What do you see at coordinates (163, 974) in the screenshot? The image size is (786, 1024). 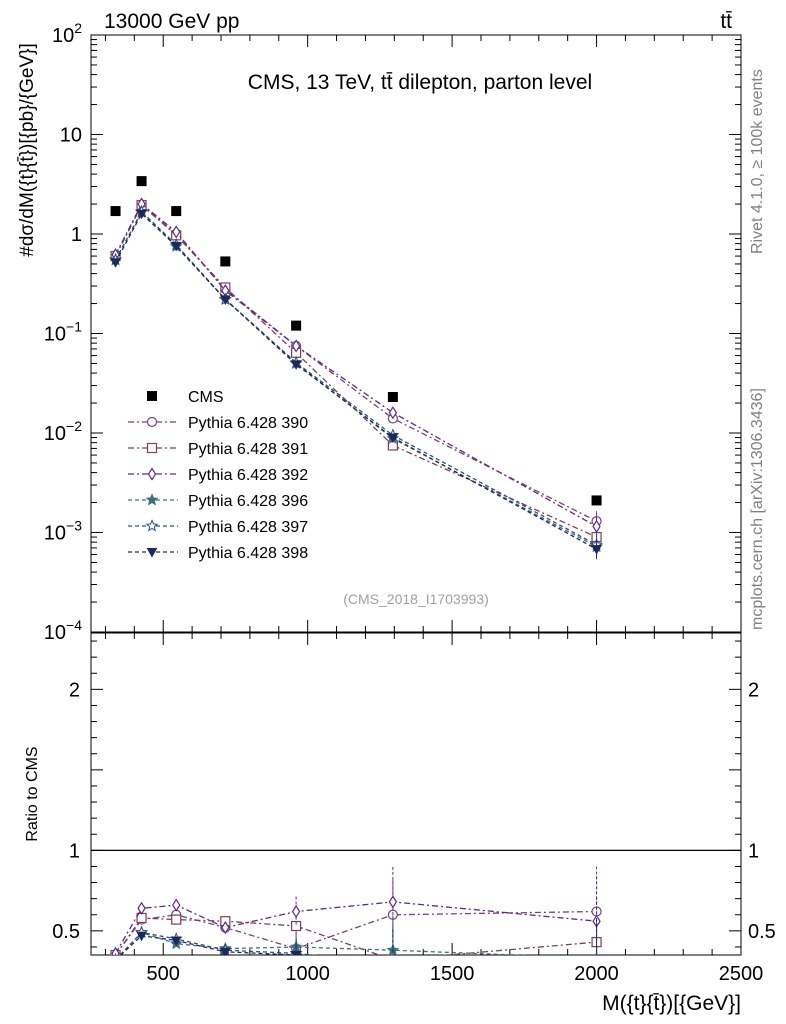 I see `x-tick-label: 500` at bounding box center [163, 974].